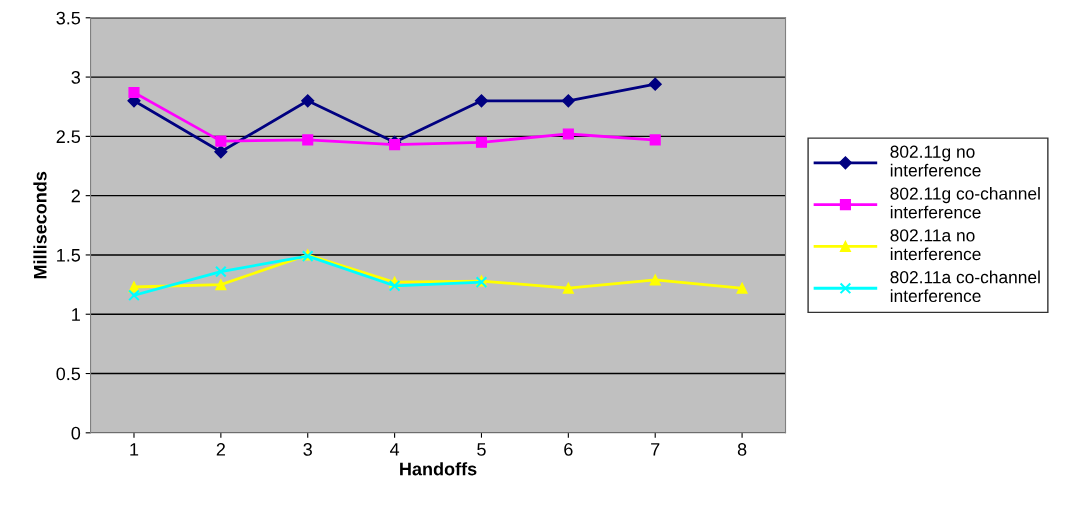 This screenshot has height=508, width=1091. What do you see at coordinates (68, 18) in the screenshot?
I see `y-tick-label: 3.5` at bounding box center [68, 18].